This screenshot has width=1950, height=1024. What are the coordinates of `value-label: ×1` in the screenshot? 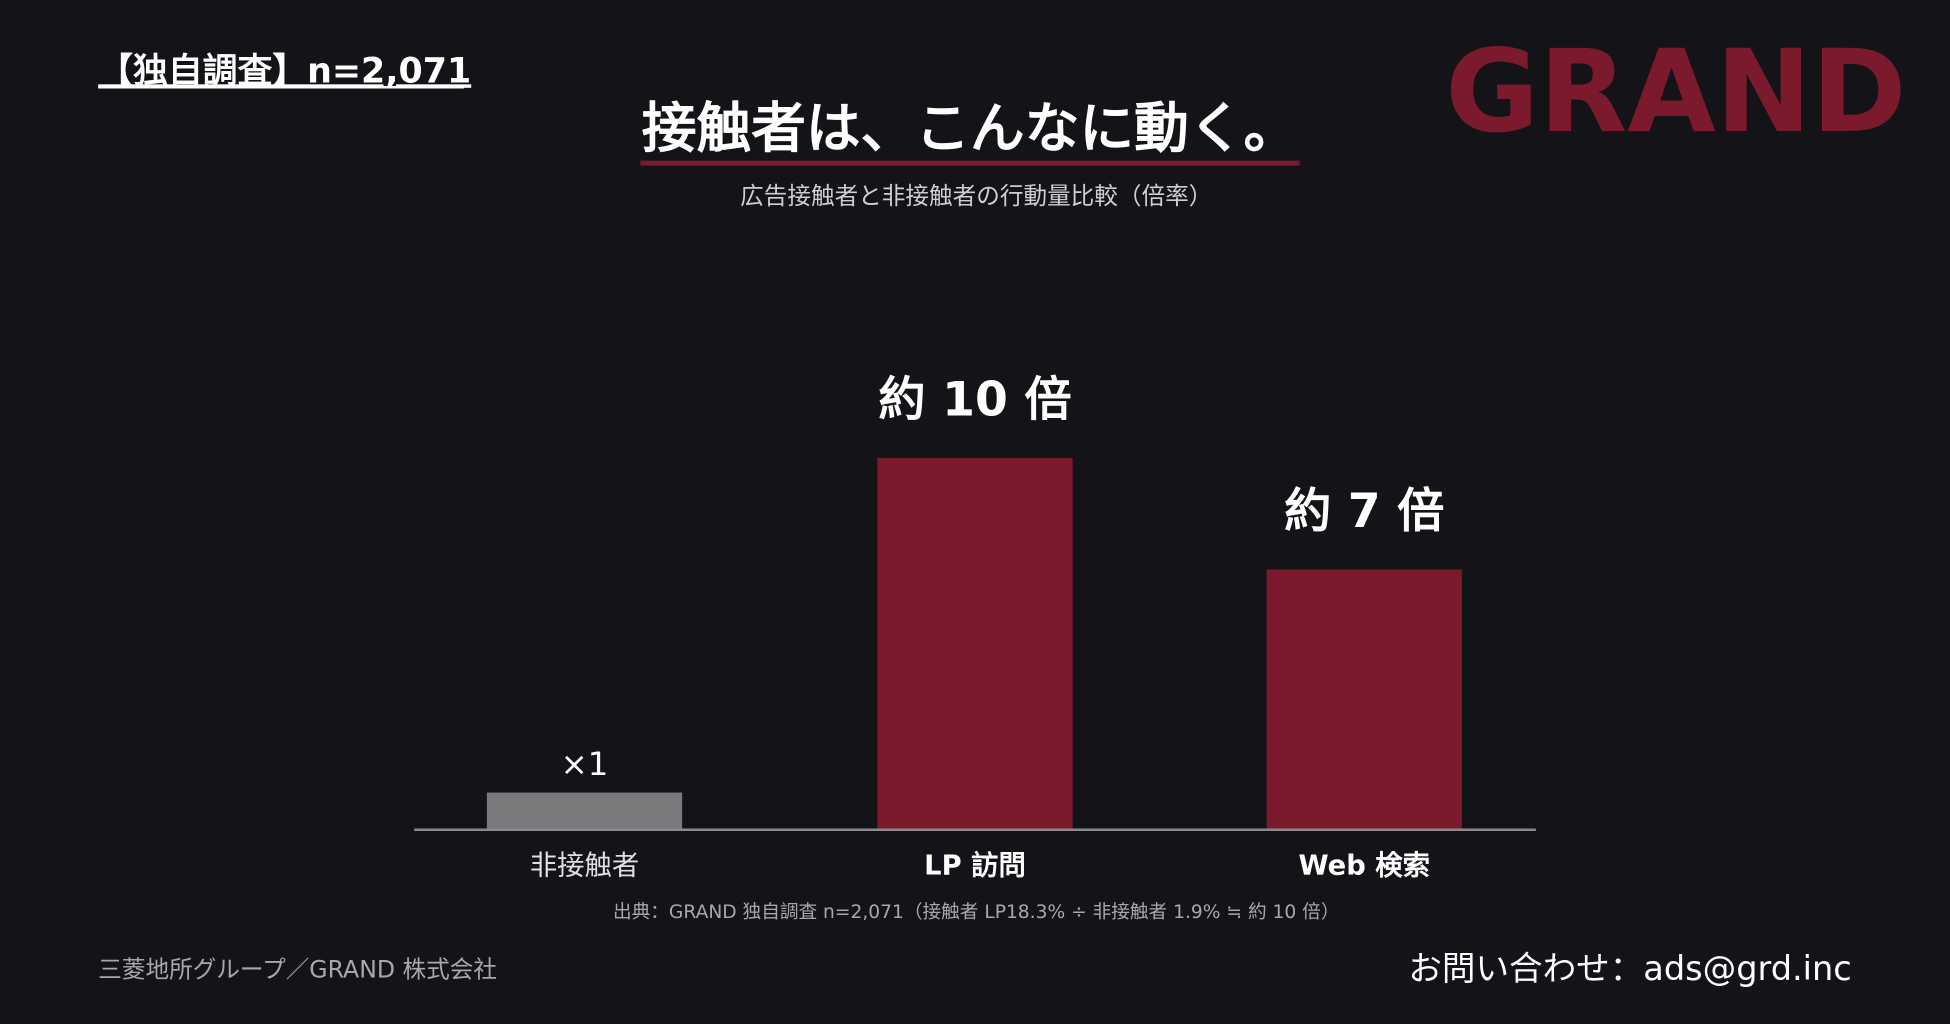 It's located at (585, 764).